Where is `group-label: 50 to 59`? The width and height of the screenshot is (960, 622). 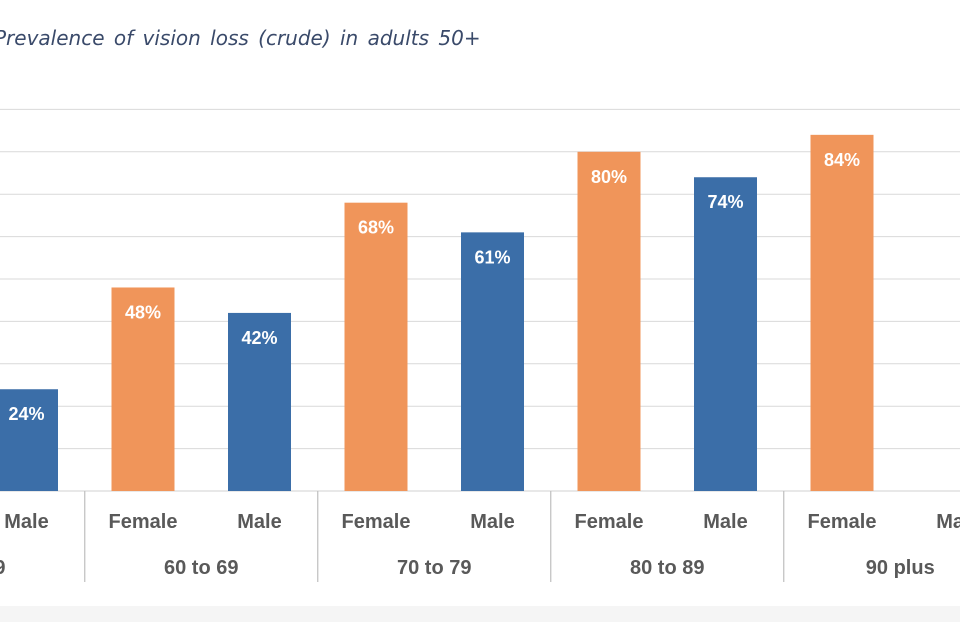 group-label: 50 to 59 is located at coordinates (2, 568).